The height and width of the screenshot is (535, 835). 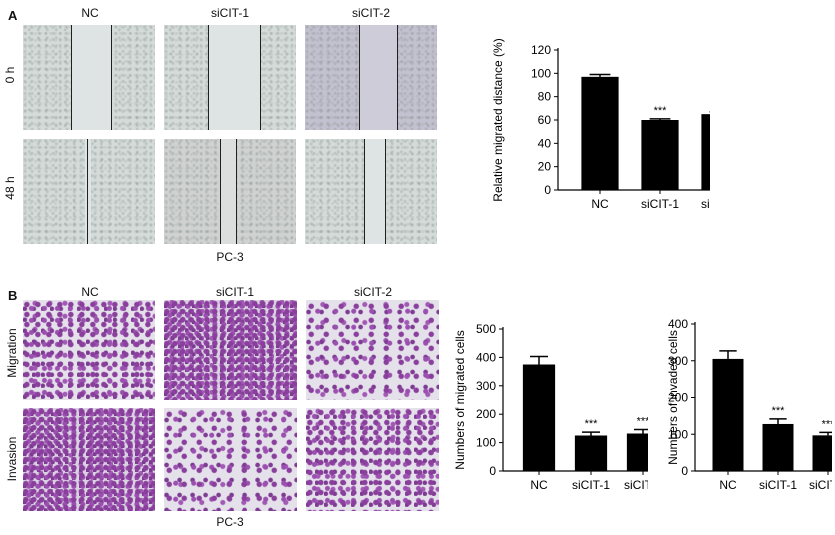 What do you see at coordinates (230, 257) in the screenshot?
I see `panel-a-caption: PC-3` at bounding box center [230, 257].